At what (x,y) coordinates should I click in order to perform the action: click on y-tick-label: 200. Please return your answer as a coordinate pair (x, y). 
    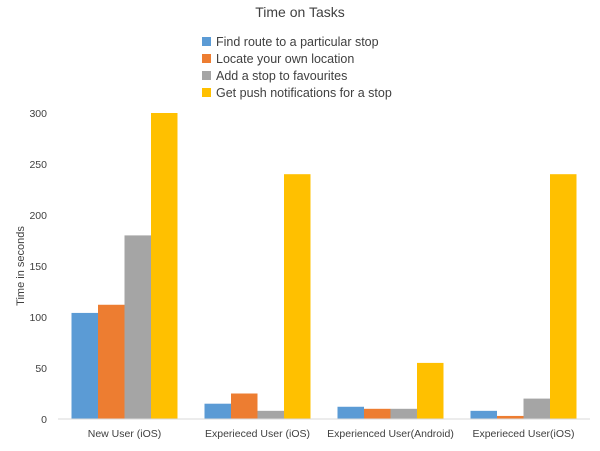
    Looking at the image, I should click on (38, 216).